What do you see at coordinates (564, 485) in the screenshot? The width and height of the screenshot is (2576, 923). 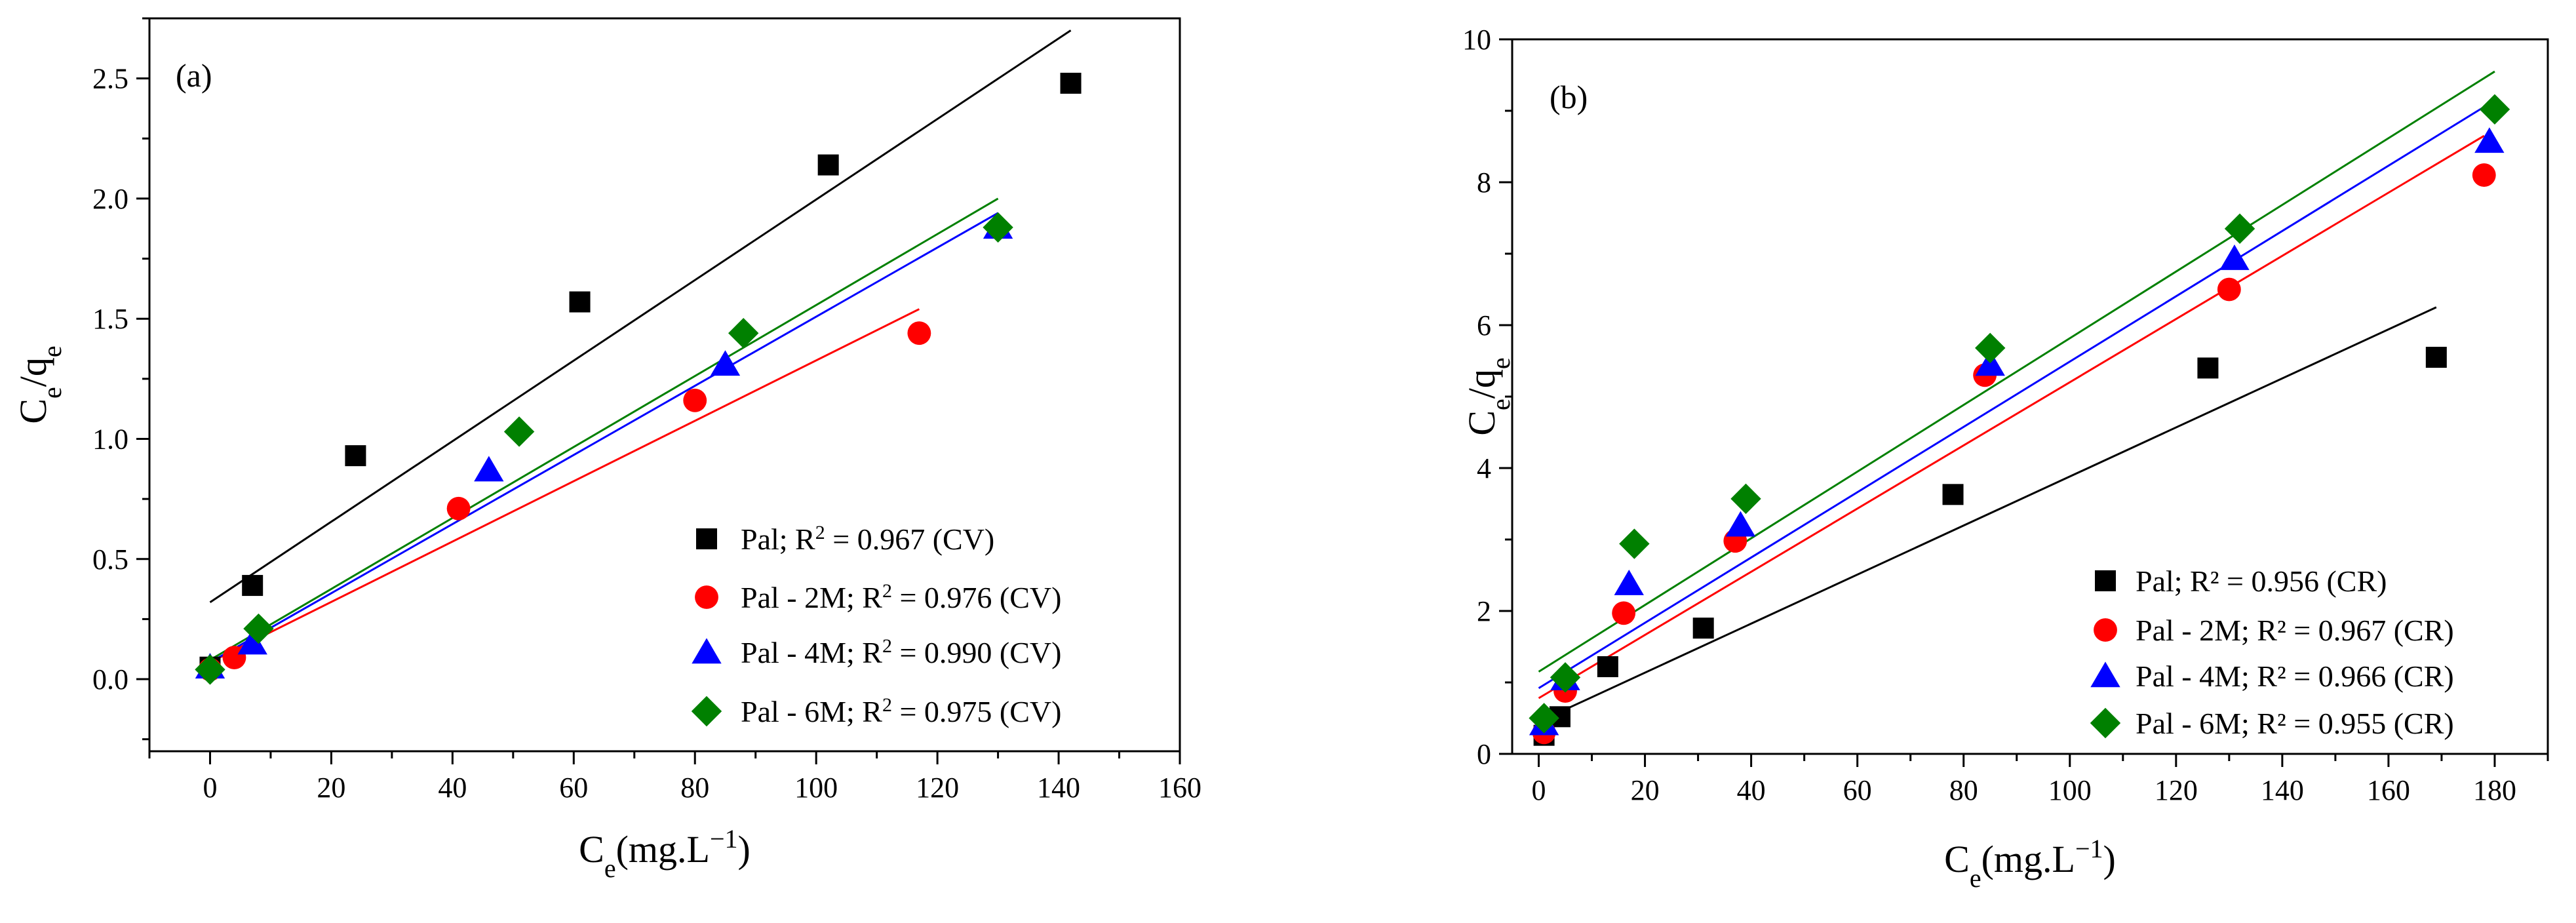 I see `fit-line-pal-2m` at bounding box center [564, 485].